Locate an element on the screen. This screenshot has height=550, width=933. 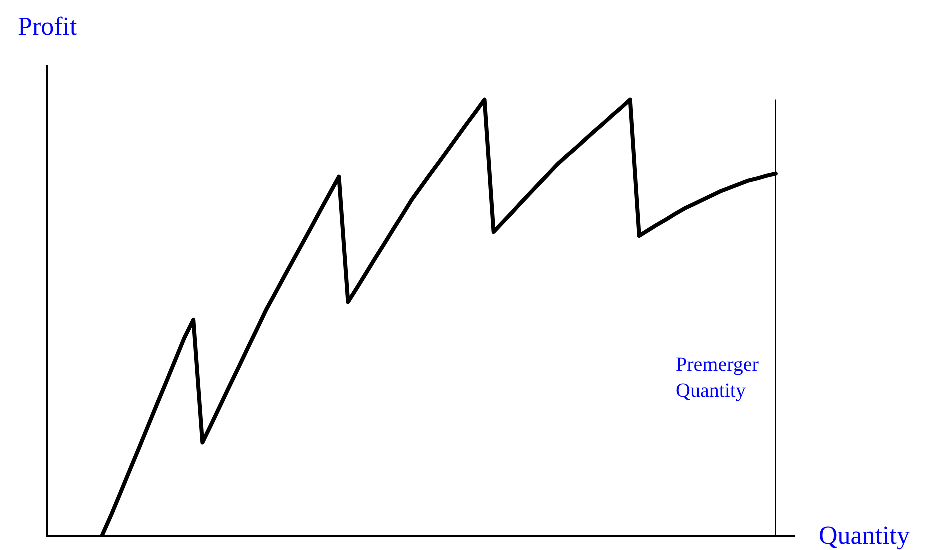
text: Premerger Quantity is located at coordinates (717, 378).